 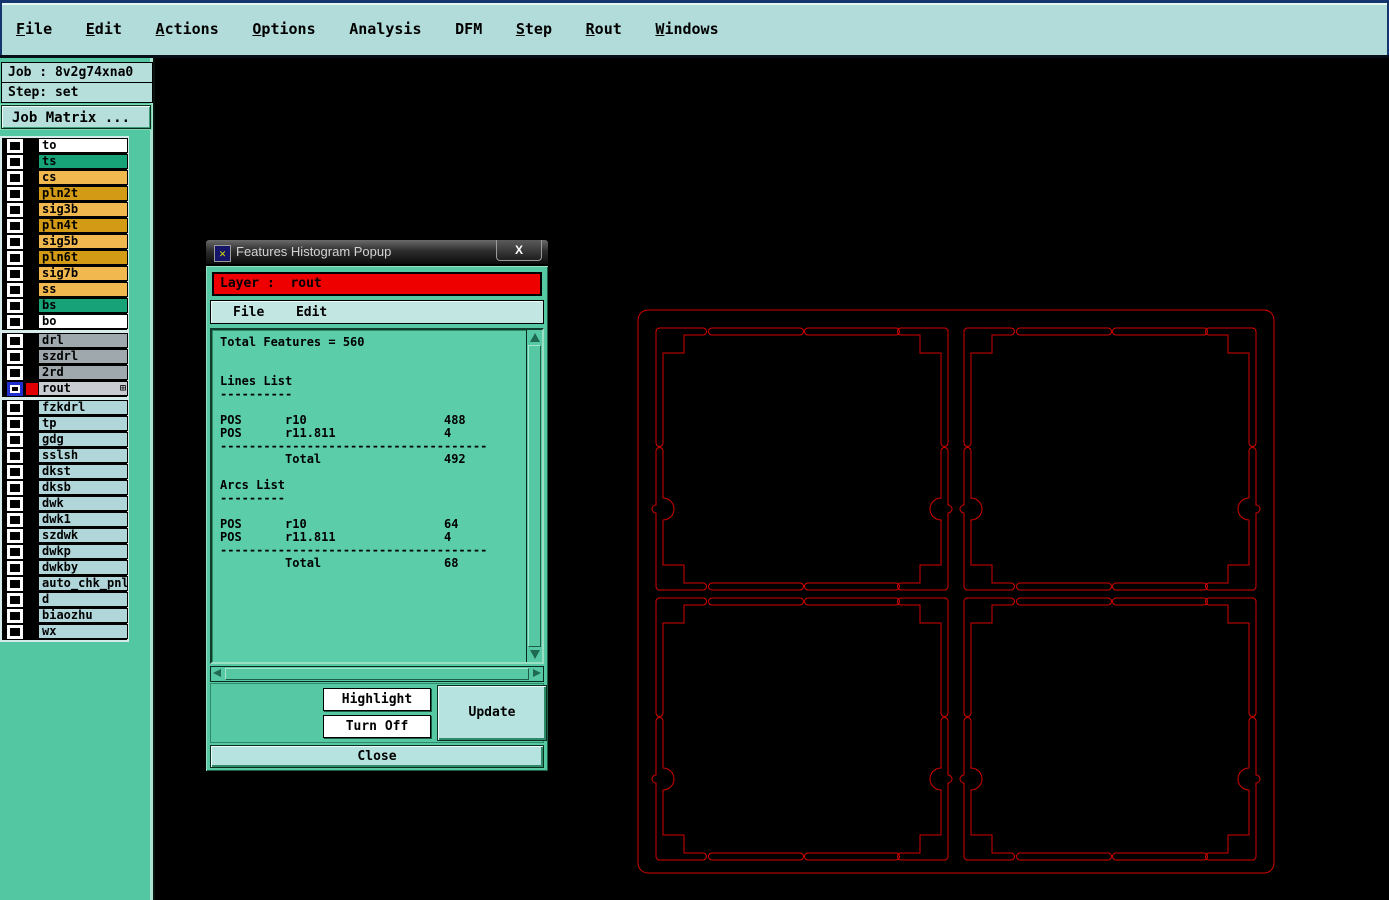 I want to click on layer-label-dkst: dkst, so click(x=83, y=471).